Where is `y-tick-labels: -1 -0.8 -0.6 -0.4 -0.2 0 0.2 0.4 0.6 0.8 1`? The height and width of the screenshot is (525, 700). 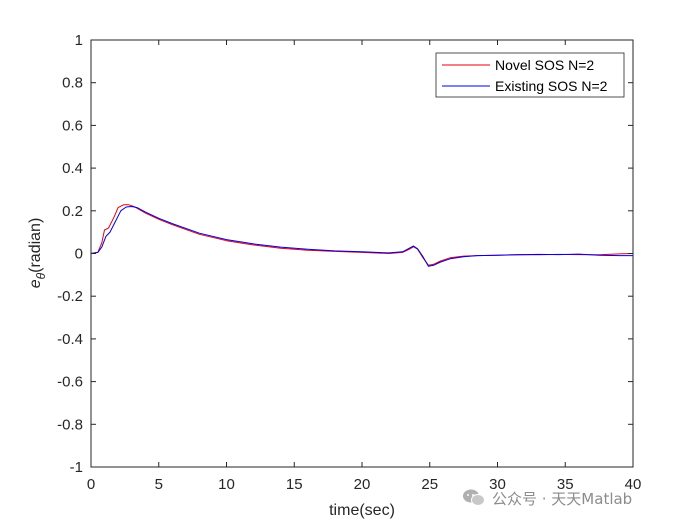 y-tick-labels: -1 -0.8 -0.6 -0.4 -0.2 0 0.2 0.4 0.6 0.8 1 is located at coordinates (70, 254).